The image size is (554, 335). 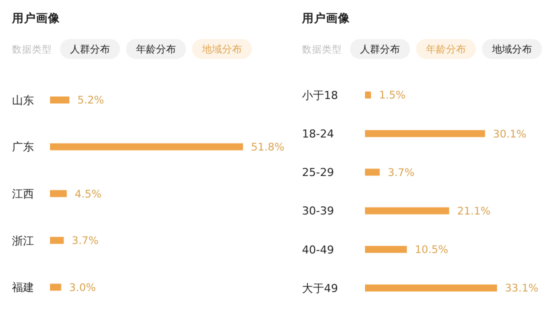 I want to click on data-label: 21.1%, so click(x=474, y=211).